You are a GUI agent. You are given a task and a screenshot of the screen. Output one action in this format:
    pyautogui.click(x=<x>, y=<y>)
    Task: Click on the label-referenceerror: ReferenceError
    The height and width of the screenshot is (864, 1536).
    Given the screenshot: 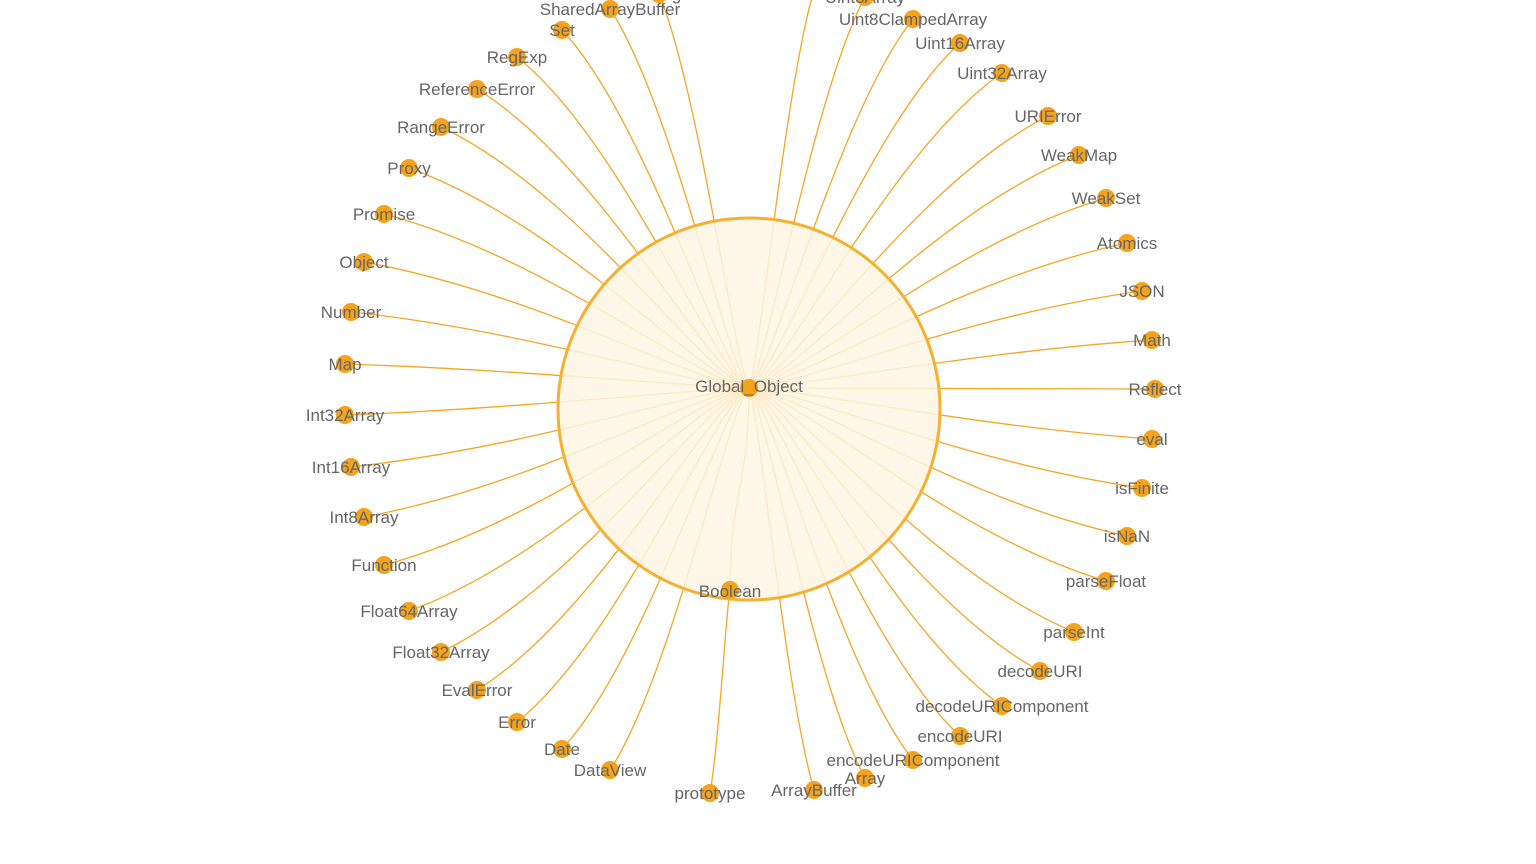 What is the action you would take?
    pyautogui.click(x=477, y=89)
    